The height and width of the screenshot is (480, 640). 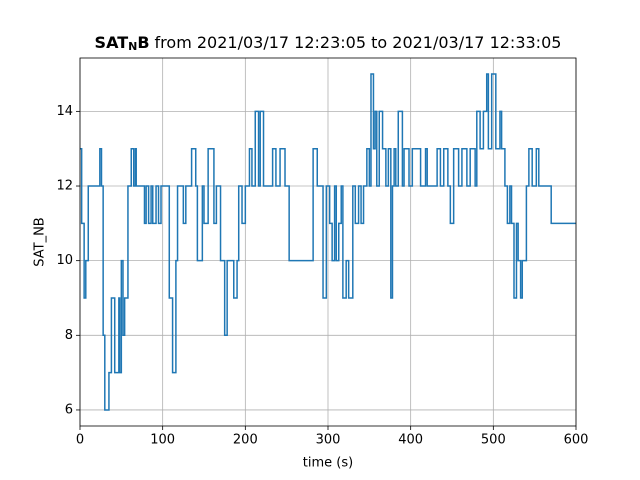 I want to click on x-tick-label: 400, so click(x=410, y=440).